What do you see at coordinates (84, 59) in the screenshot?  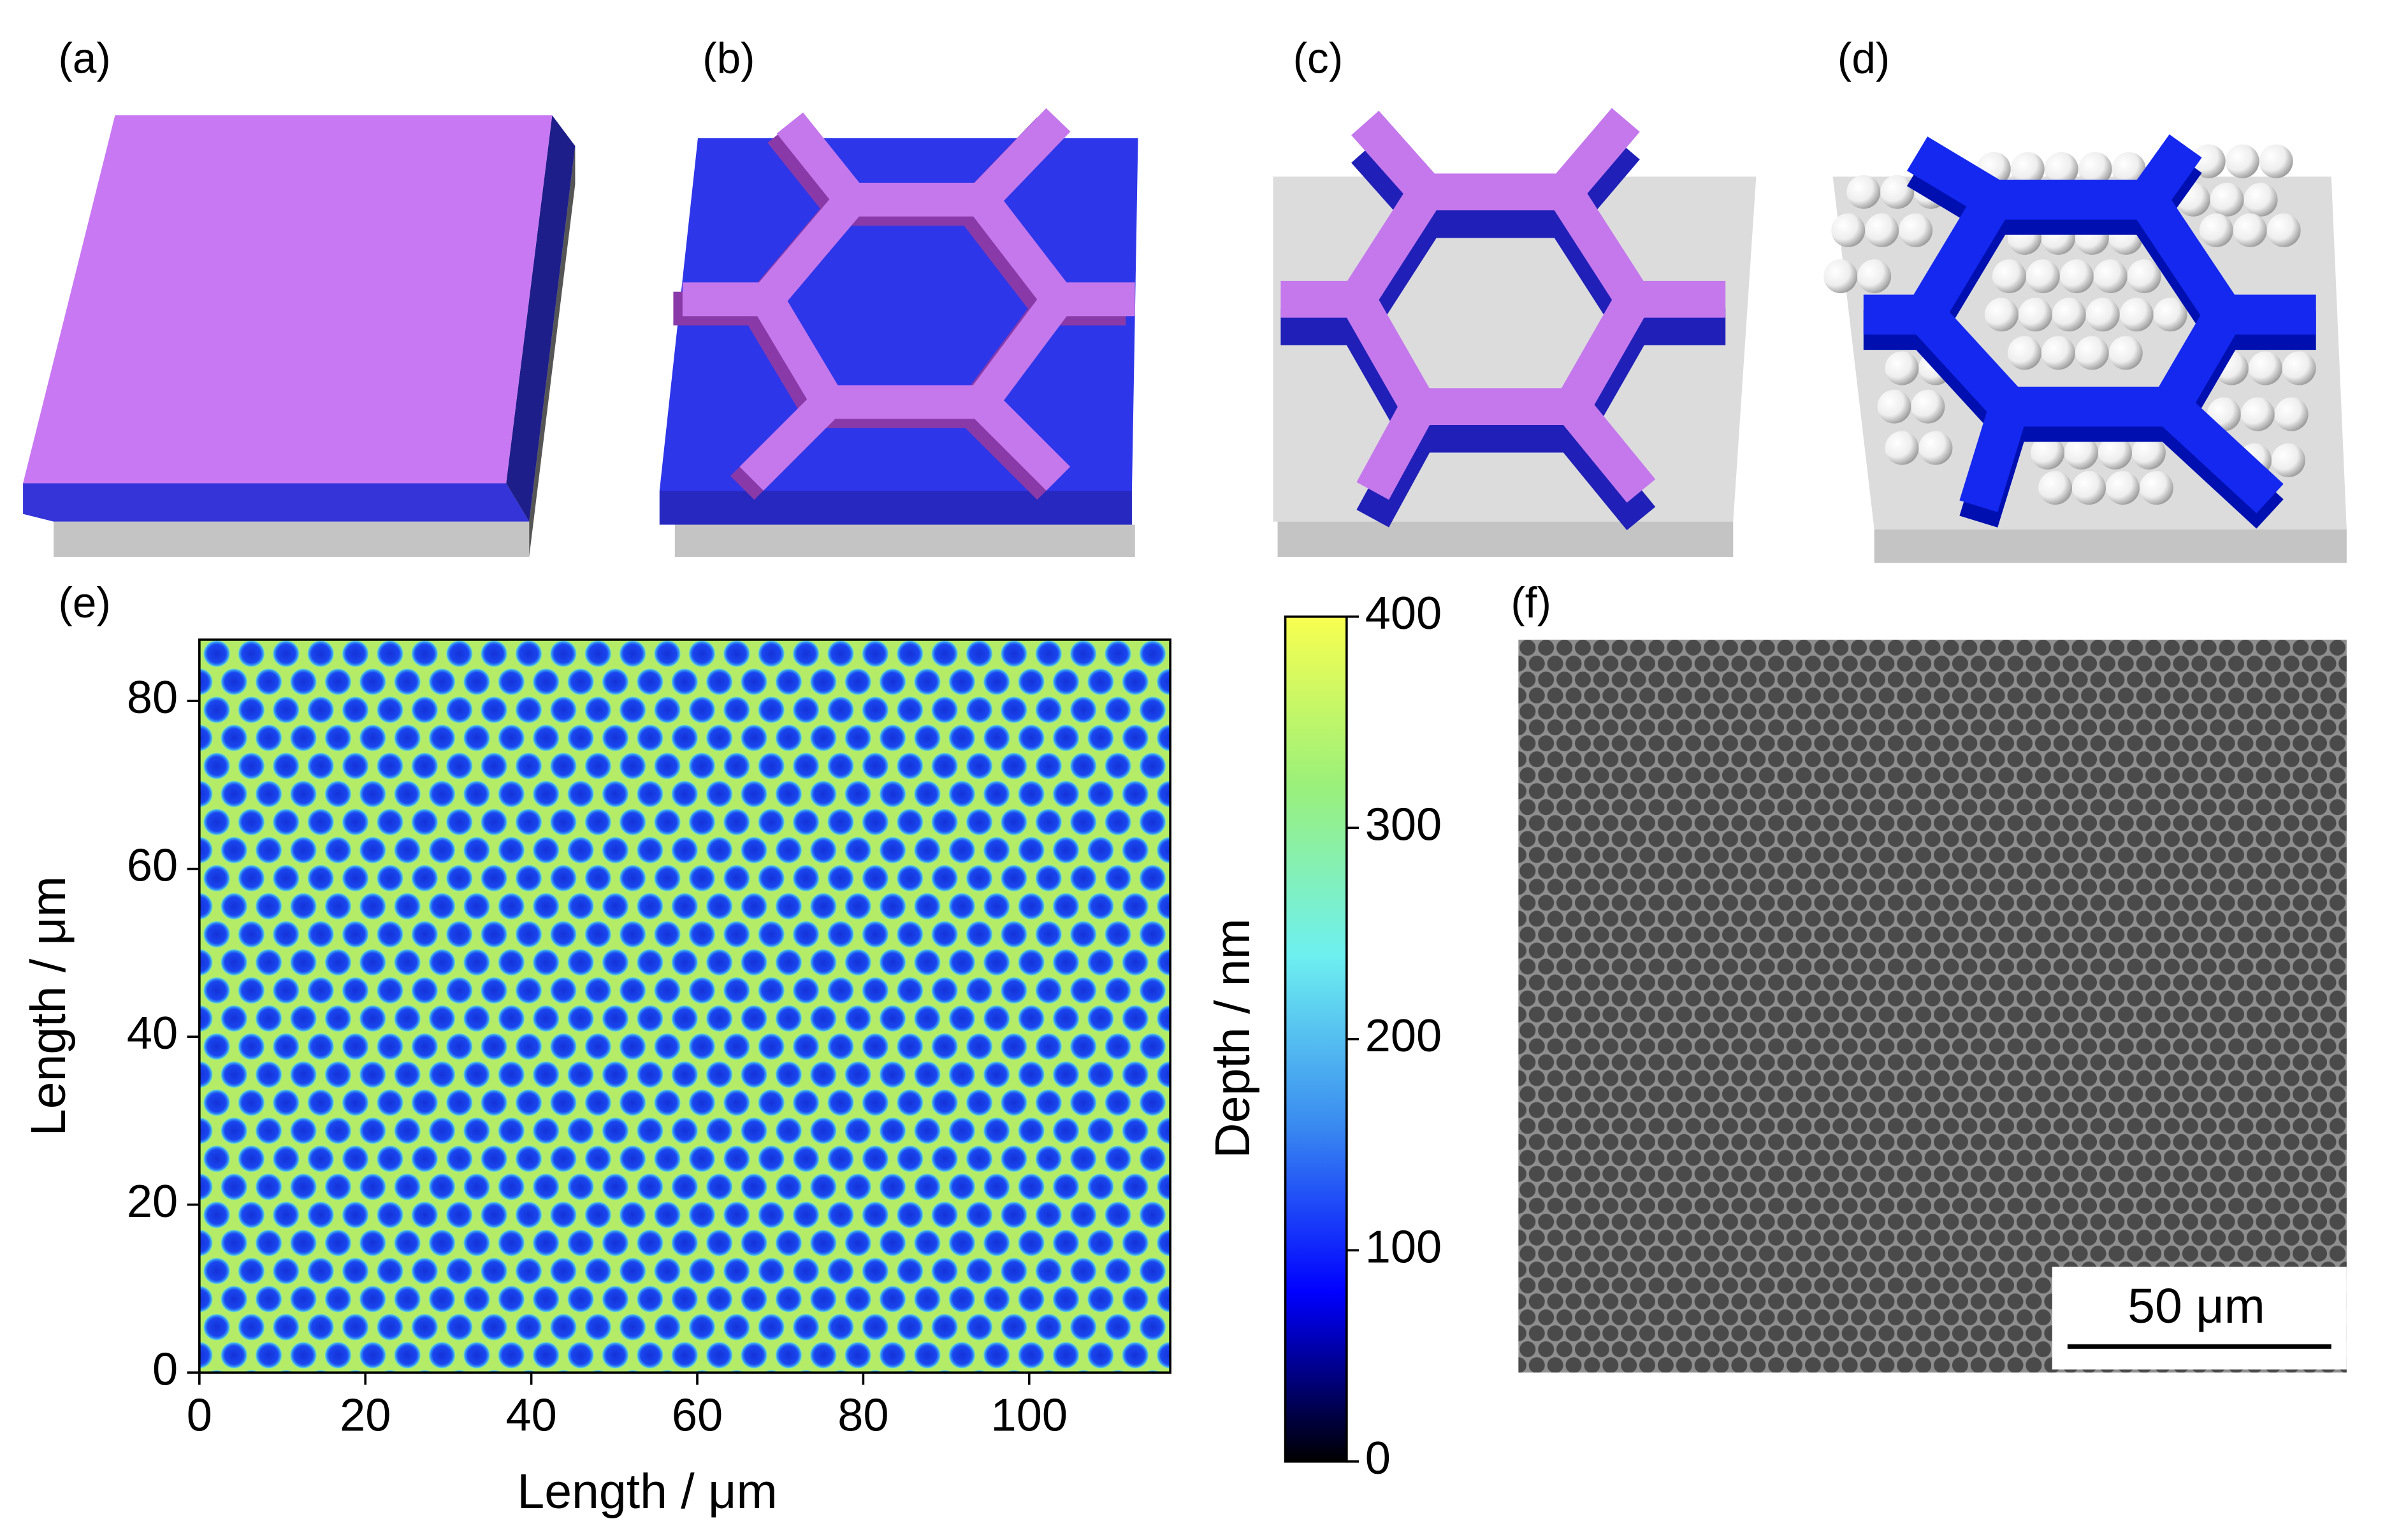 I see `panel-label: (a)` at bounding box center [84, 59].